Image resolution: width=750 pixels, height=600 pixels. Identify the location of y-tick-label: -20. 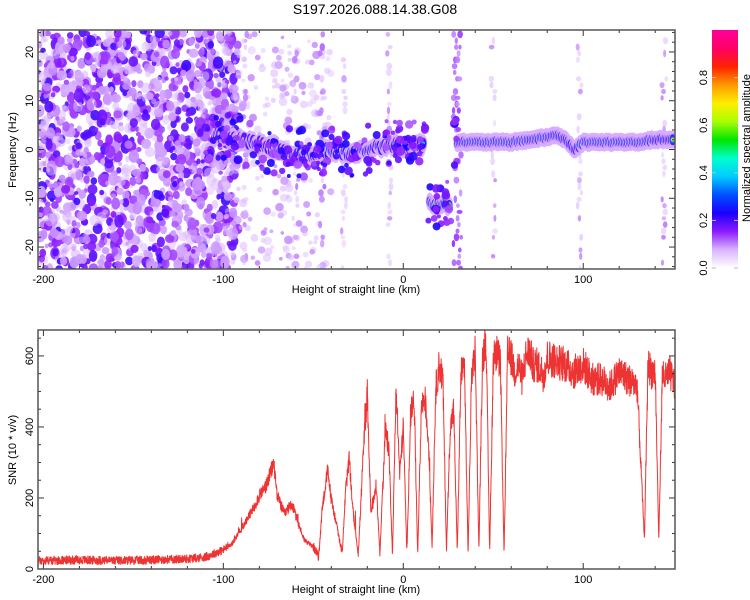
(30, 247).